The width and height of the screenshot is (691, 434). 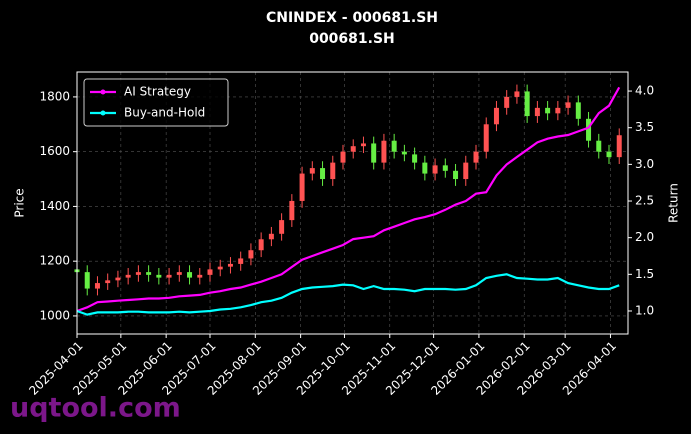 What do you see at coordinates (352, 18) in the screenshot?
I see `chart-title: CNINDEX - 000681.SH` at bounding box center [352, 18].